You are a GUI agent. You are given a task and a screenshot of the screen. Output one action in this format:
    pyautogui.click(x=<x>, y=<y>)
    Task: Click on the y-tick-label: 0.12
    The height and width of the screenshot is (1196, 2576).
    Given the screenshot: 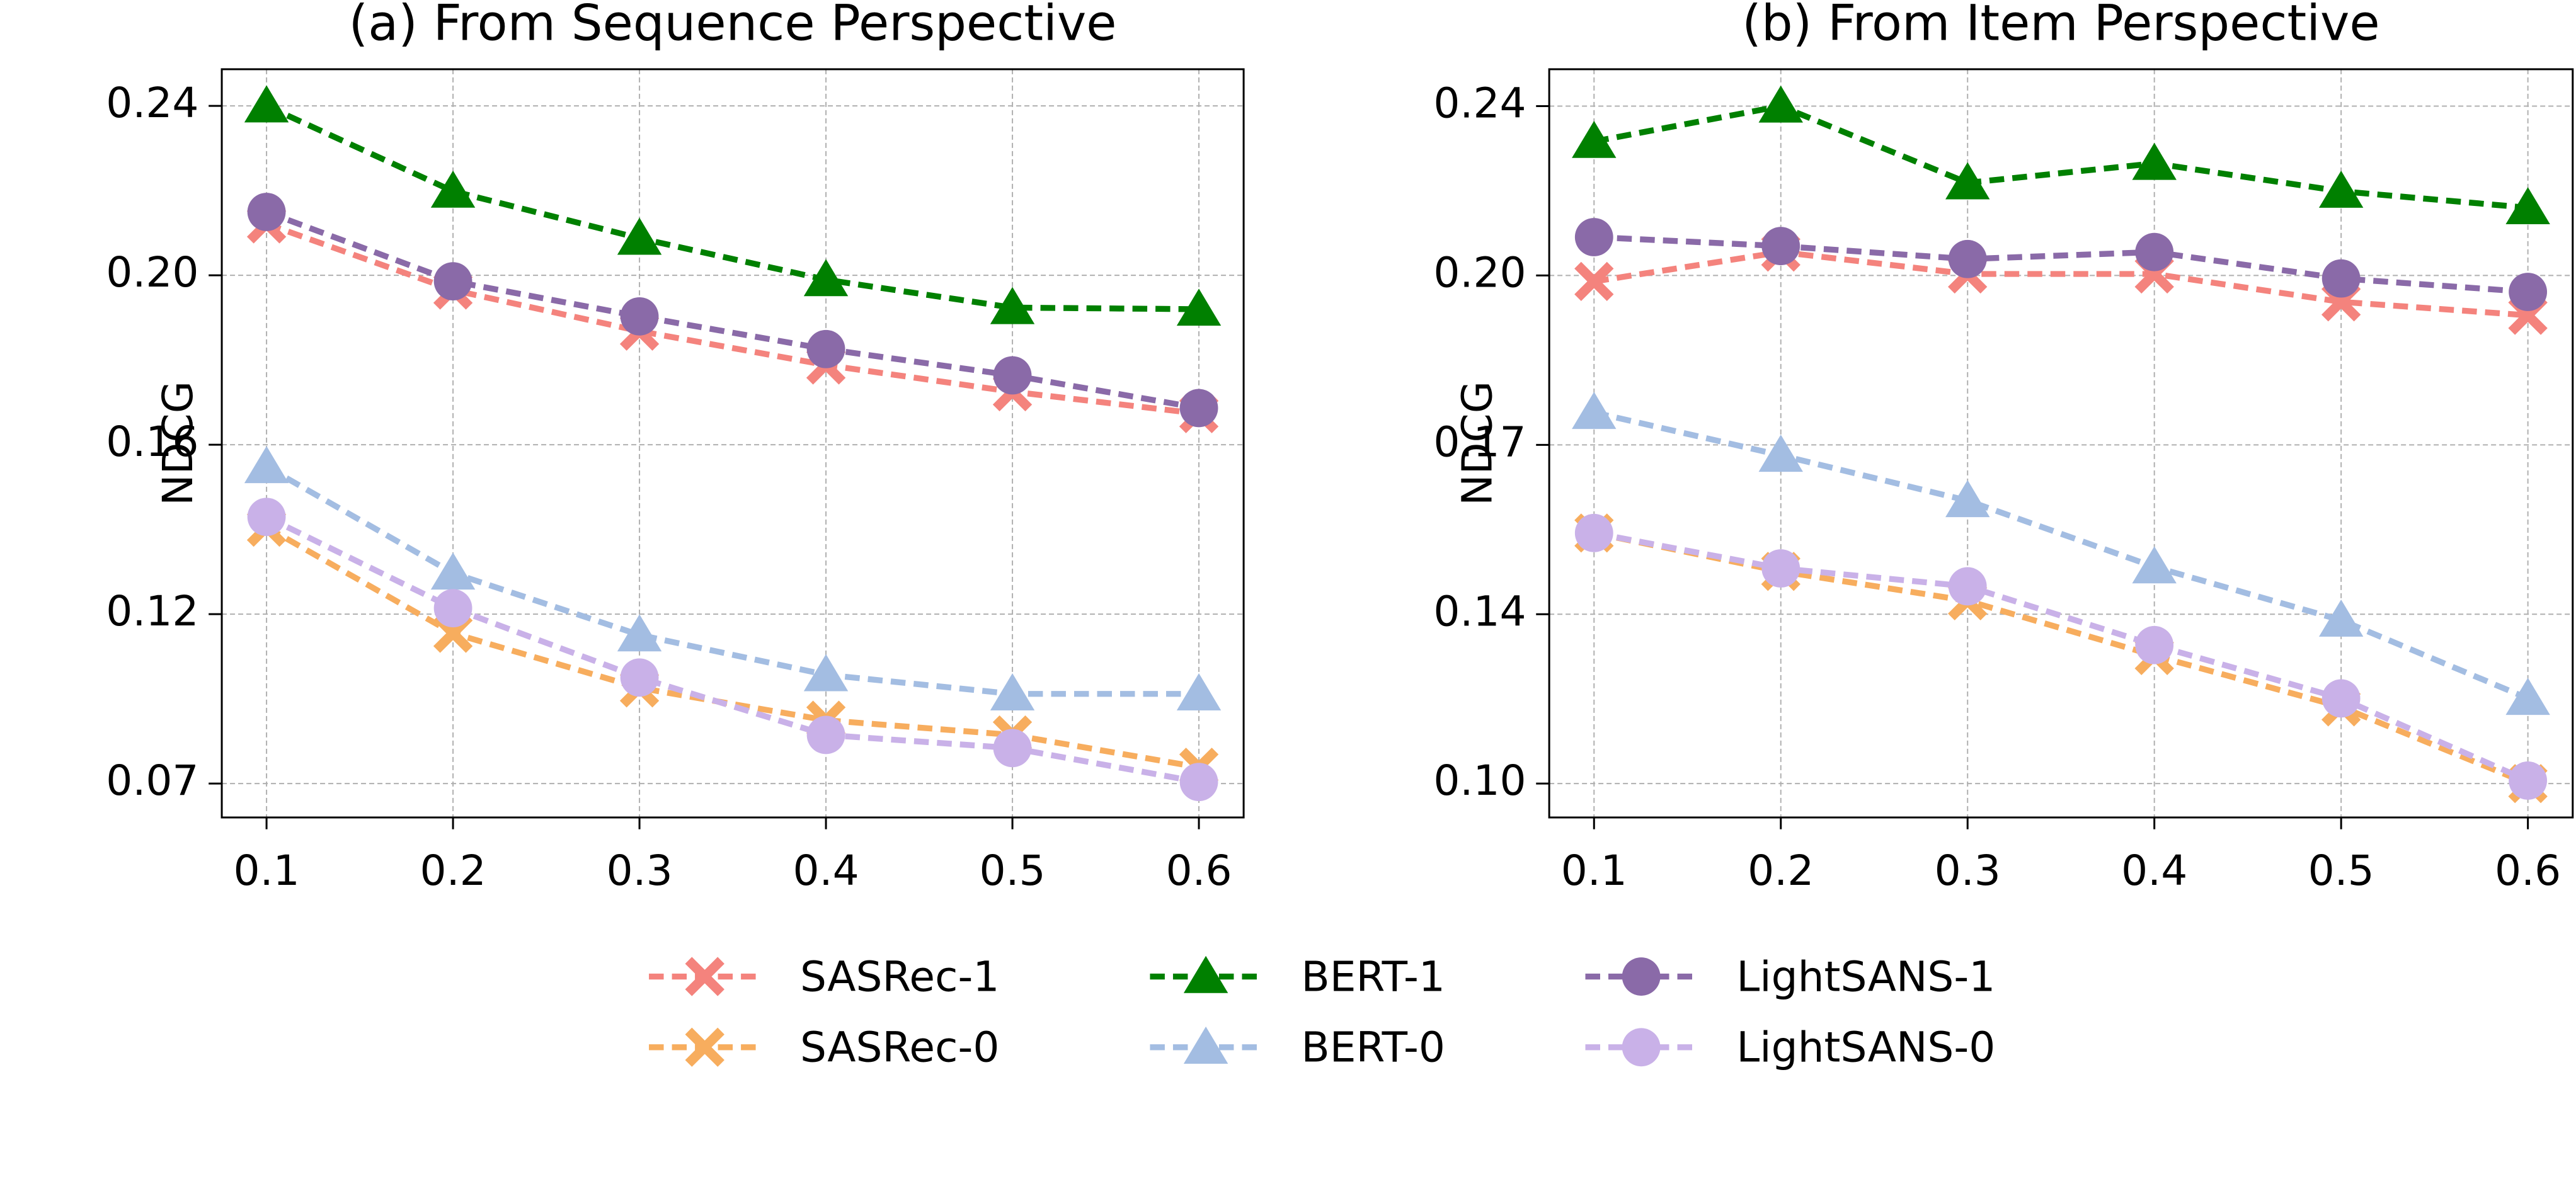 What is the action you would take?
    pyautogui.click(x=152, y=611)
    